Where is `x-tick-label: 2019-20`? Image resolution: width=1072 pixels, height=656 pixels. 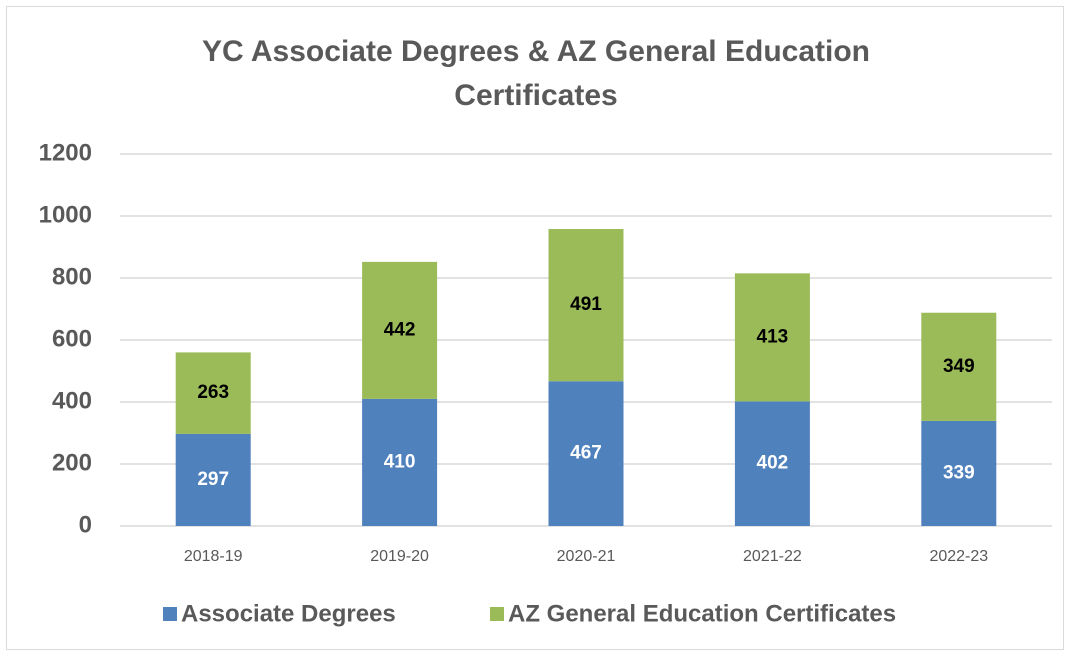 x-tick-label: 2019-20 is located at coordinates (399, 556).